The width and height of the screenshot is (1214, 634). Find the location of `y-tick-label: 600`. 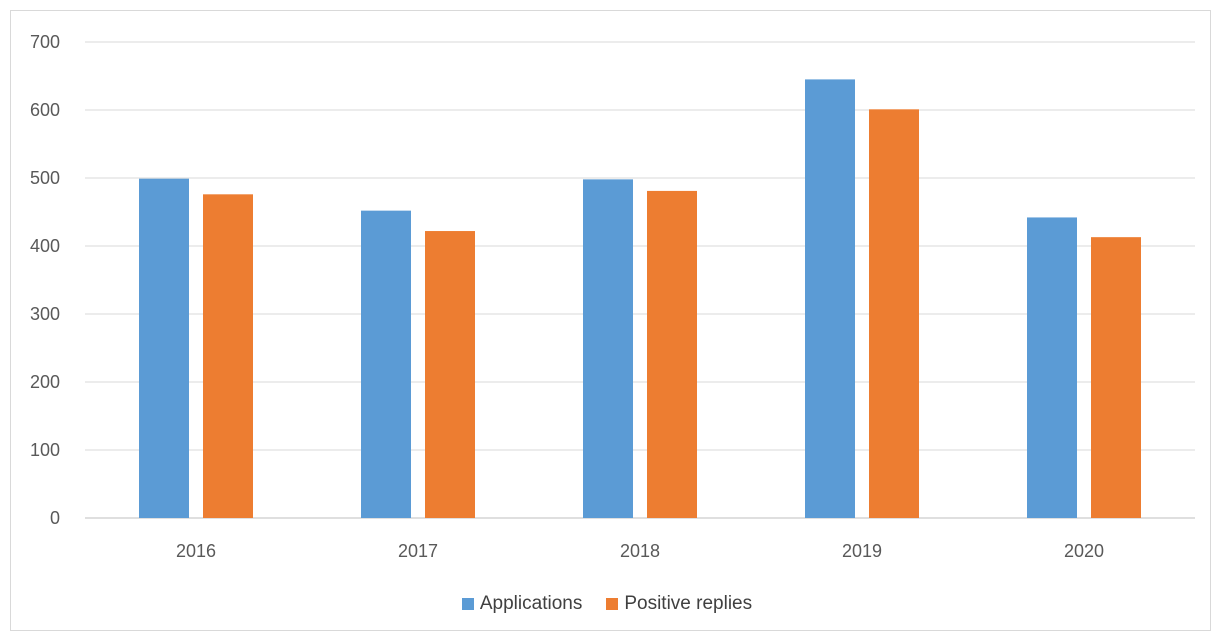

y-tick-label: 600 is located at coordinates (45, 110).